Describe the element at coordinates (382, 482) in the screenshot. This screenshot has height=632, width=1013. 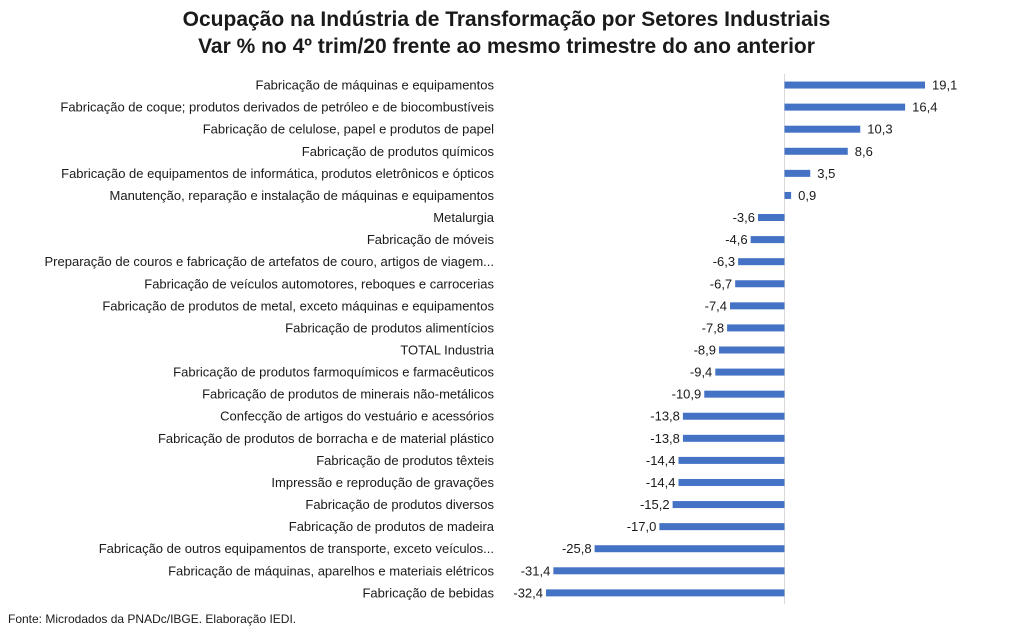
I see `category-label: Impressão e reprodução de gravações` at that location.